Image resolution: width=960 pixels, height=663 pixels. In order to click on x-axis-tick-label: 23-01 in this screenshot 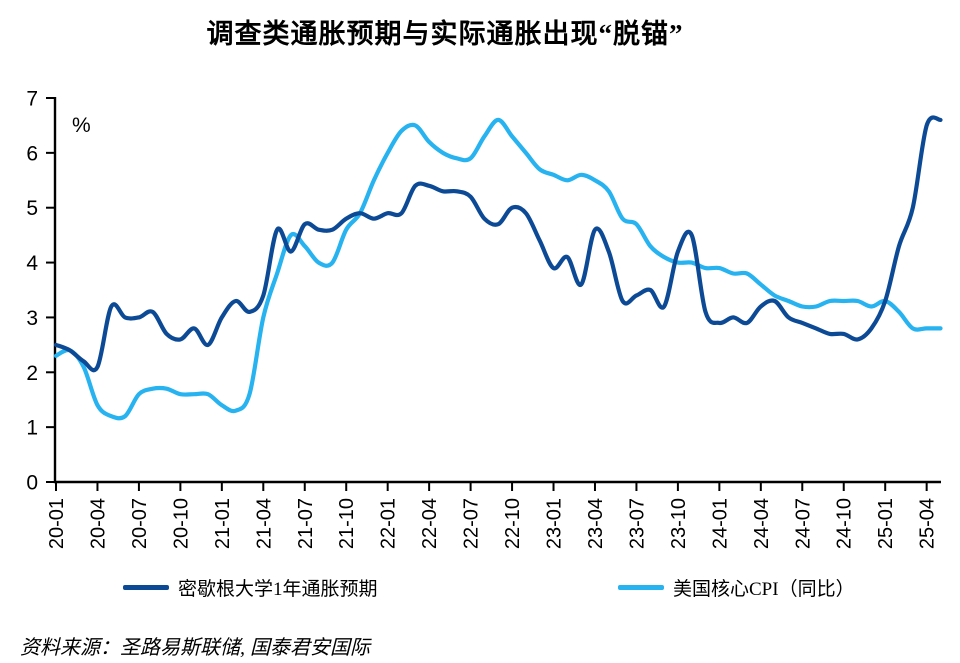, I will do `click(555, 523)`.